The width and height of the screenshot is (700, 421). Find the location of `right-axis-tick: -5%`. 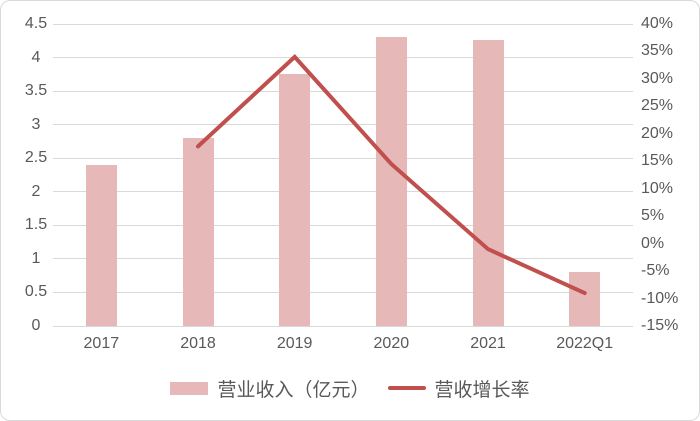

right-axis-tick: -5% is located at coordinates (655, 271).